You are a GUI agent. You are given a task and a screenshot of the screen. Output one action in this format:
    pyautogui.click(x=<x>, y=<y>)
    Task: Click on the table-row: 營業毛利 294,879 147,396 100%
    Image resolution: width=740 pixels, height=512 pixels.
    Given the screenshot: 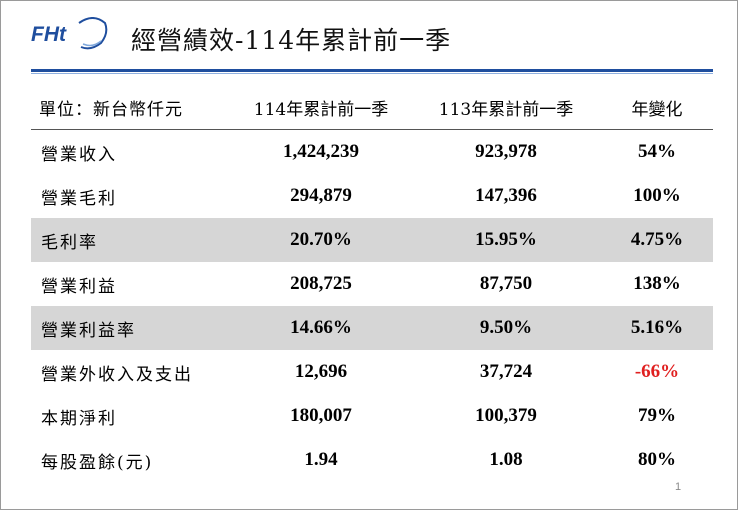 What is the action you would take?
    pyautogui.click(x=372, y=196)
    